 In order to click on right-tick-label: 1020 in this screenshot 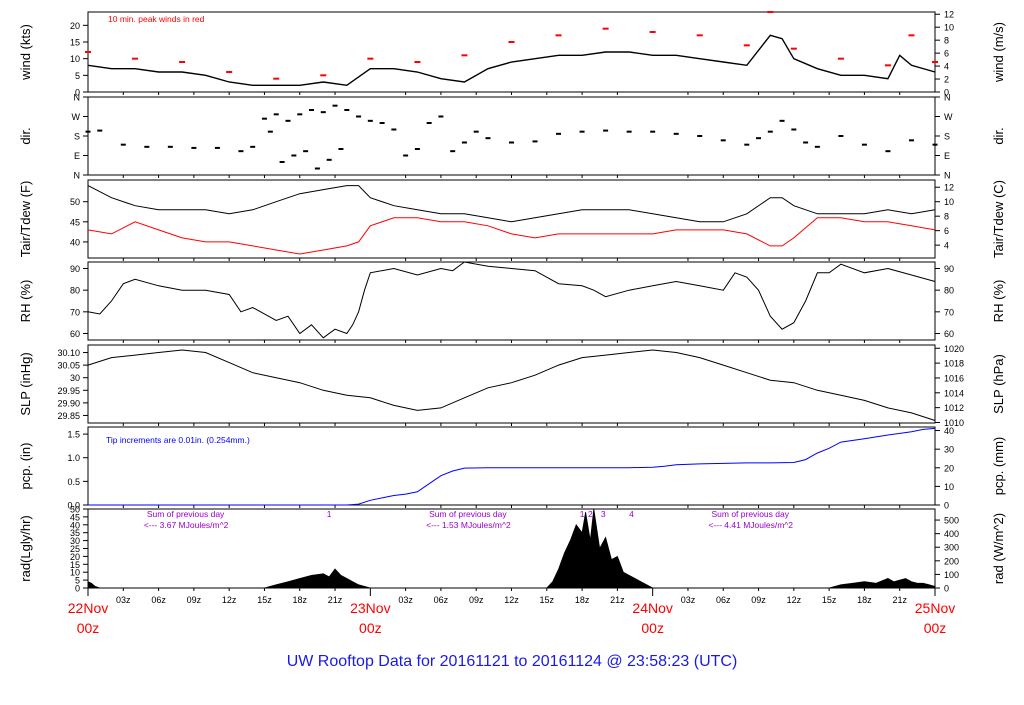, I will do `click(954, 349)`.